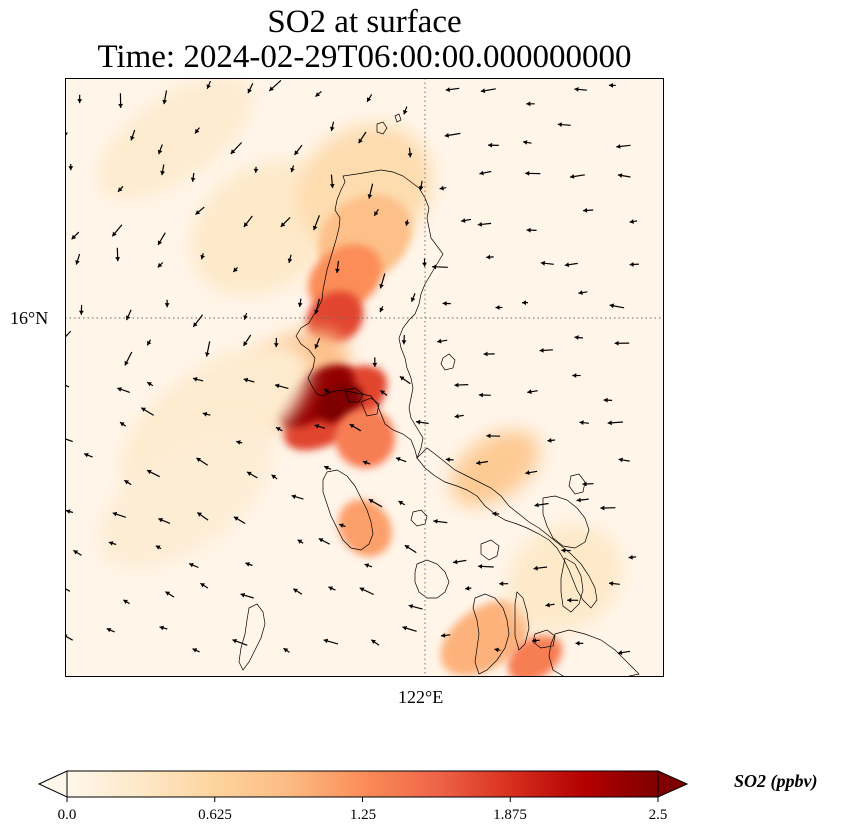  I want to click on coastline-samar, so click(566, 522).